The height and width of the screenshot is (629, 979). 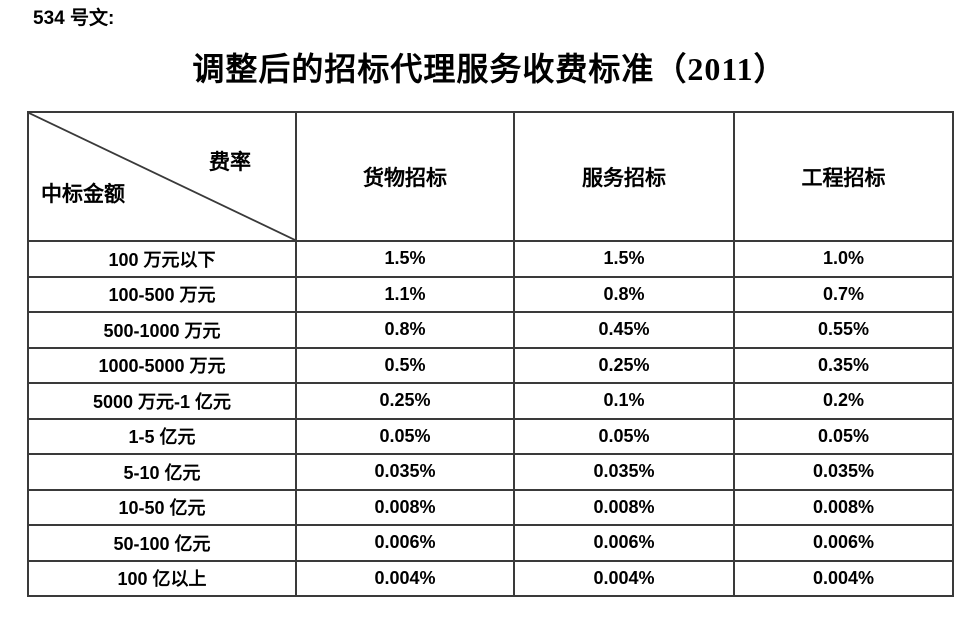 I want to click on table-row: 500-1000 万元 0.8% 0.45% 0.55%, so click(x=490, y=330).